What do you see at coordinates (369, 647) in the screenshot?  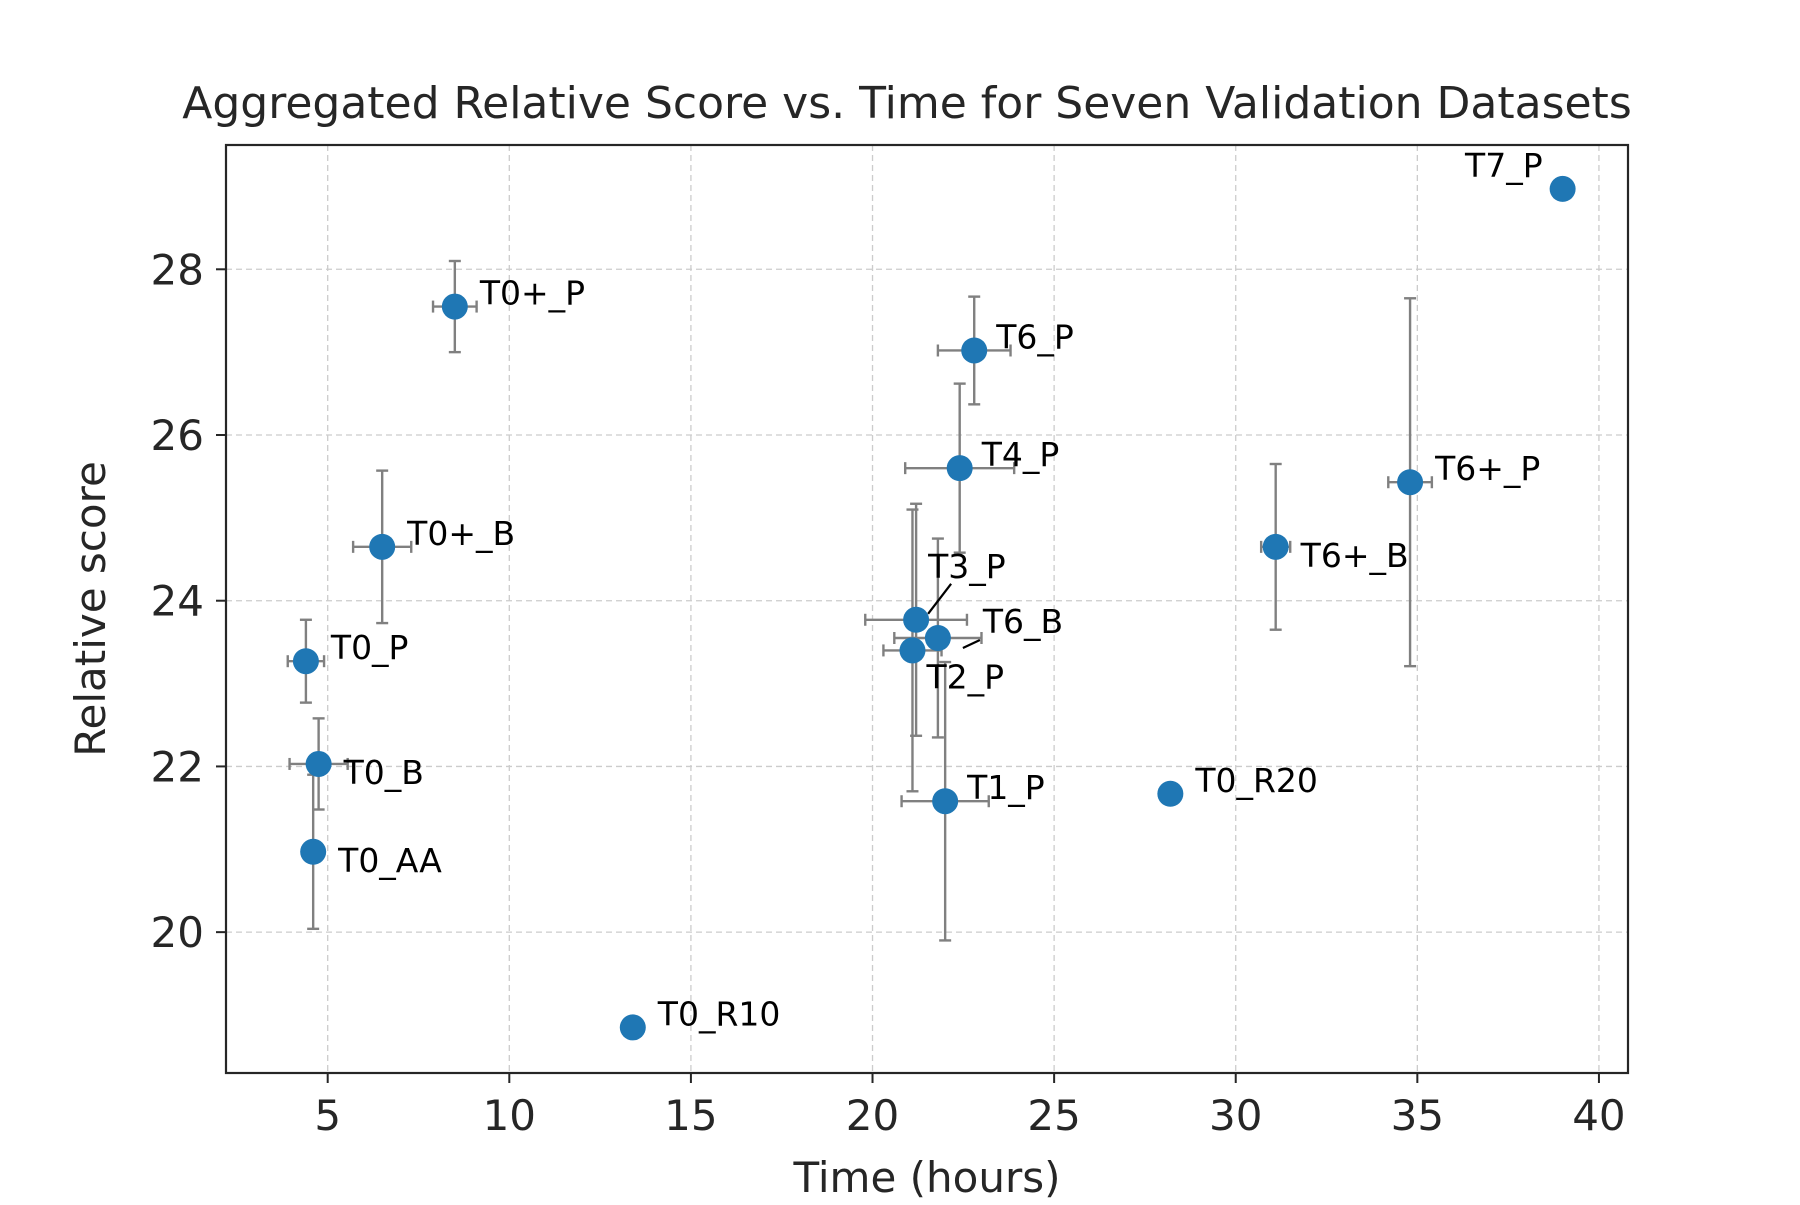 I see `point-label: T0_P` at bounding box center [369, 647].